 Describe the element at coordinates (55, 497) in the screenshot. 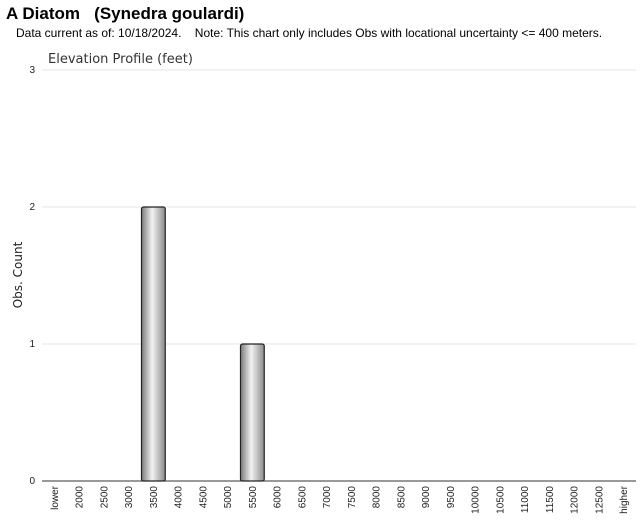

I see `x-tick-label: lower` at that location.